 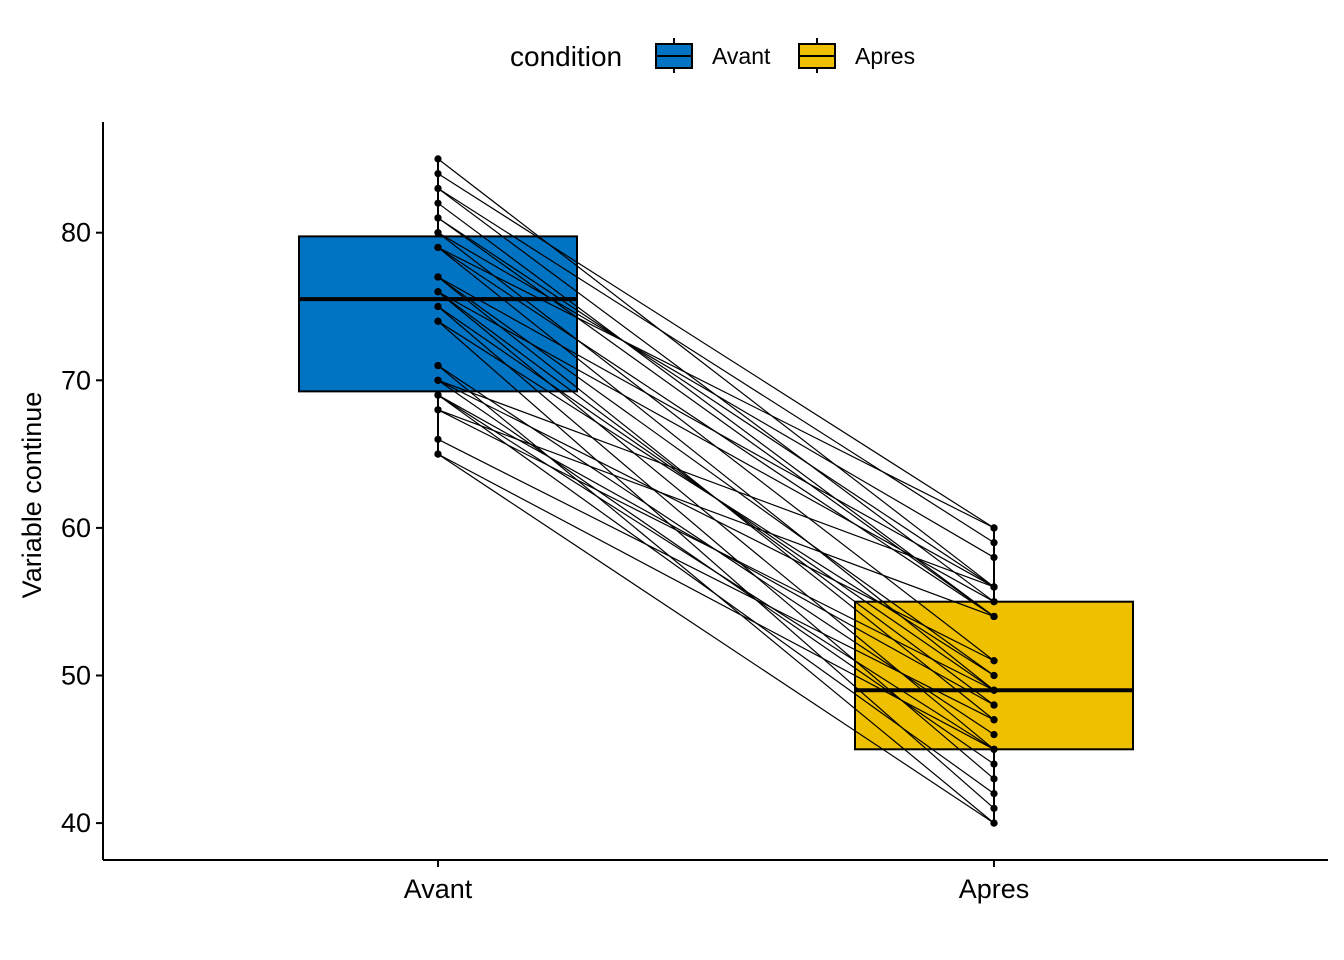 I want to click on legend: condition Avant Apres, so click(x=712, y=55).